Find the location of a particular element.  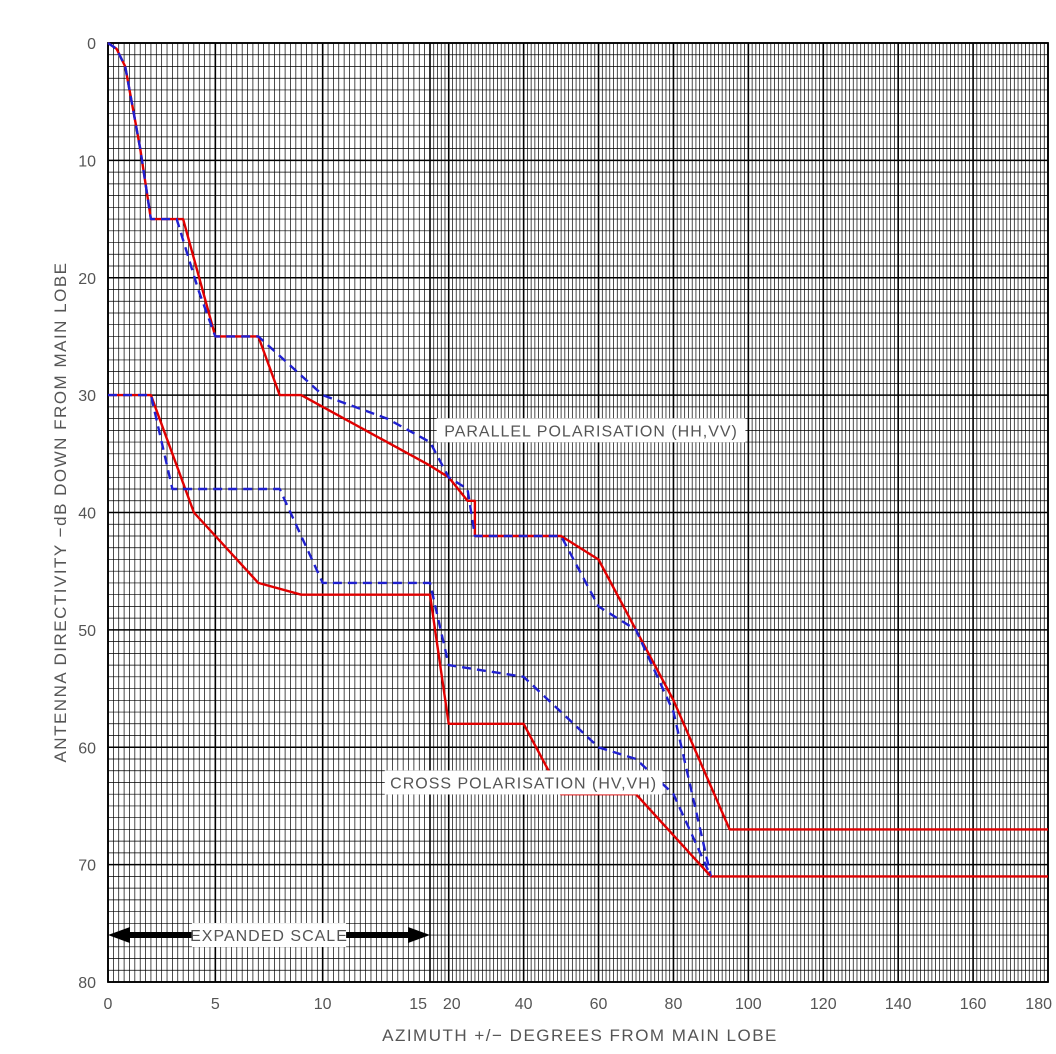

arrow-left-head is located at coordinates (119, 935).